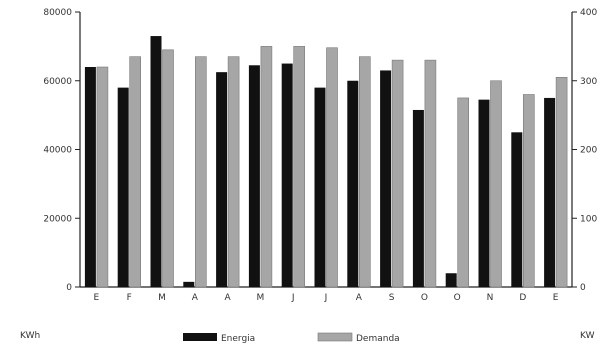 This screenshot has height=355, width=608. Describe the element at coordinates (30, 336) in the screenshot. I see `left-axis-label: KWh` at that location.